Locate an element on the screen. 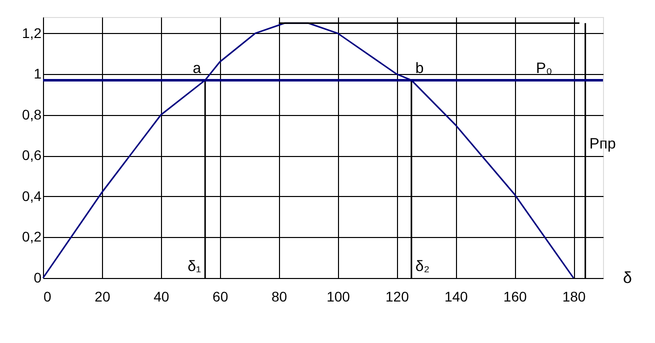 This screenshot has width=655, height=343. y-tick-label: 1,2 is located at coordinates (32, 32).